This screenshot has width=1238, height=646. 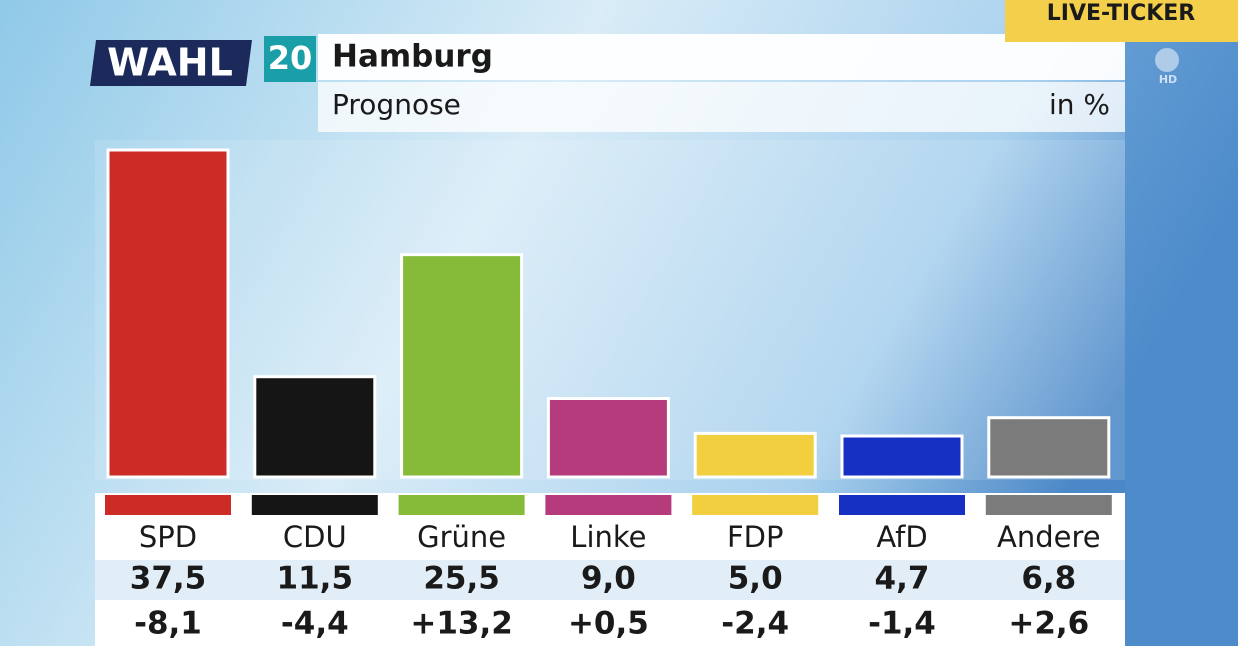 I want to click on category-label: Andere, so click(x=1049, y=537).